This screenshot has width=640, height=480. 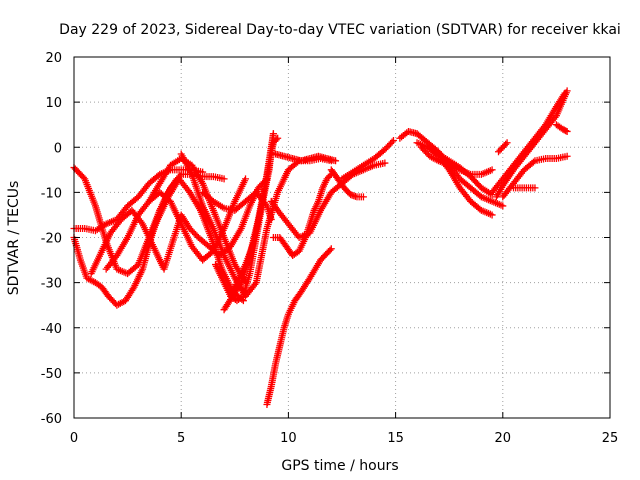 I want to click on x-tick-label: 25, so click(x=610, y=438).